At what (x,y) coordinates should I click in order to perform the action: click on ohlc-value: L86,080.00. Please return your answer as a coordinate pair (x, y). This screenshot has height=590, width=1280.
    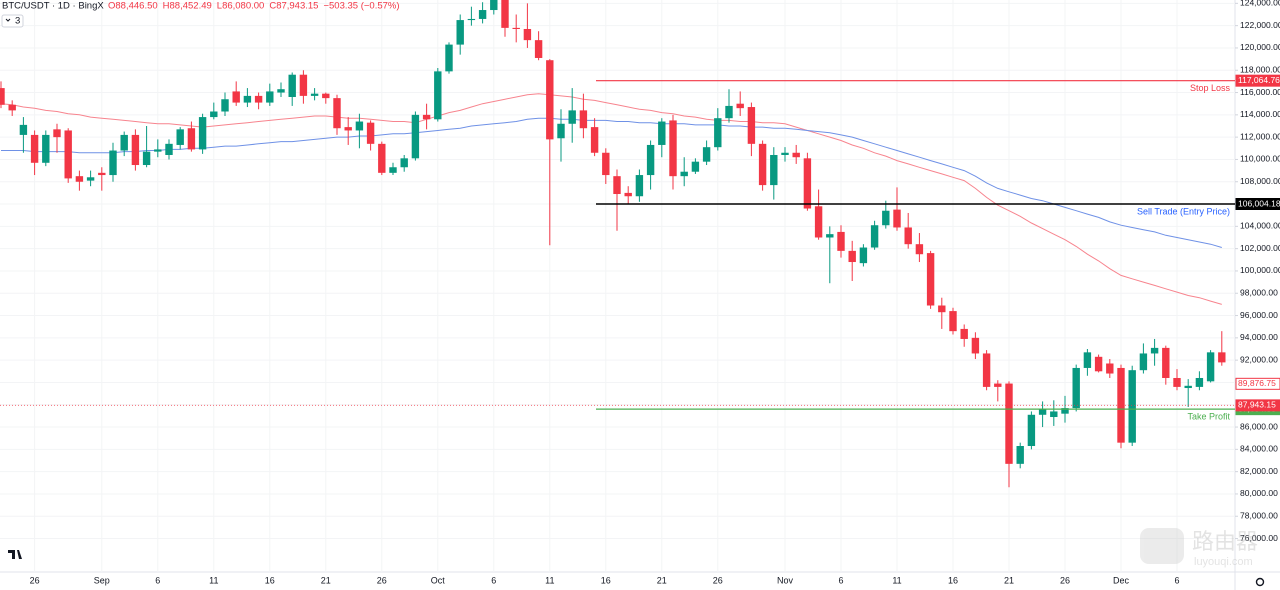
    Looking at the image, I should click on (241, 6).